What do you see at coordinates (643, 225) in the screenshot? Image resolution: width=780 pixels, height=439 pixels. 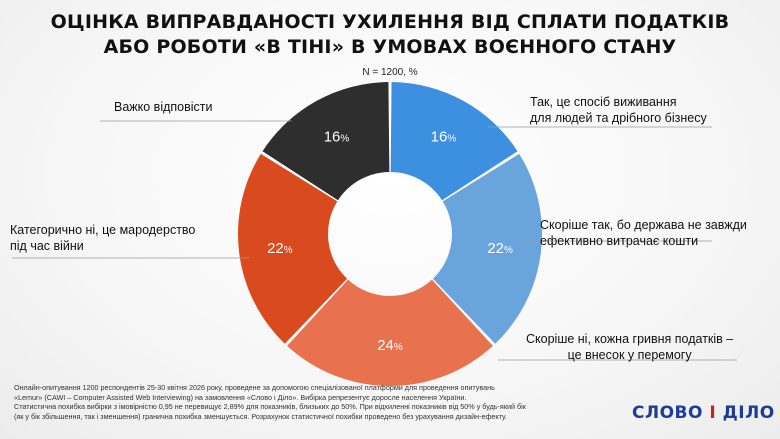 I see `slice-label-line: Скоріше так, бо держава не завжди` at bounding box center [643, 225].